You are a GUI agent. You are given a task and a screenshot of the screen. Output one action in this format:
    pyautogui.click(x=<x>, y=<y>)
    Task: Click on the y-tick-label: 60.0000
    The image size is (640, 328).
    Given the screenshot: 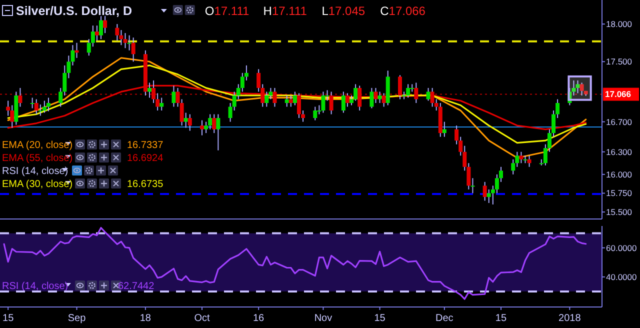 What is the action you would take?
    pyautogui.click(x=621, y=247)
    